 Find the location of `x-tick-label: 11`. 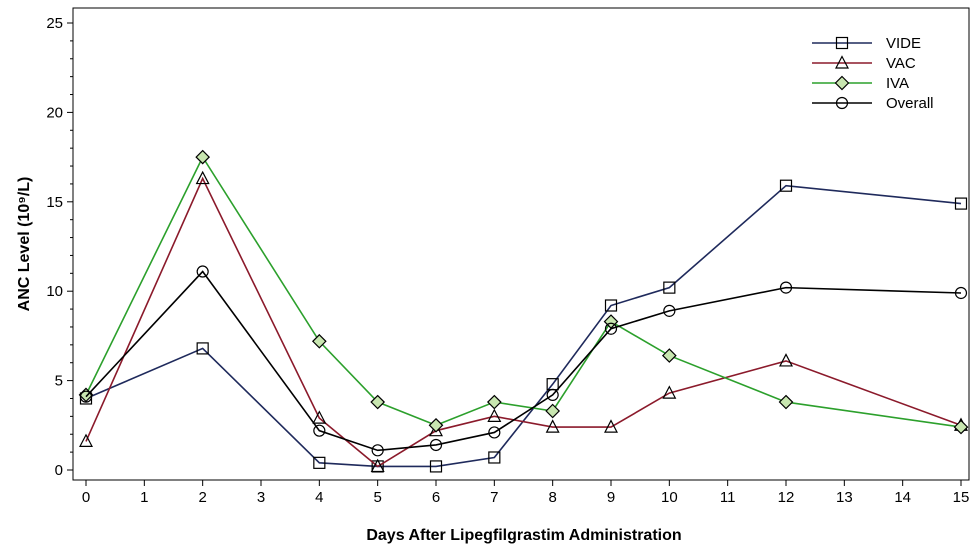

x-tick-label: 11 is located at coordinates (728, 497).